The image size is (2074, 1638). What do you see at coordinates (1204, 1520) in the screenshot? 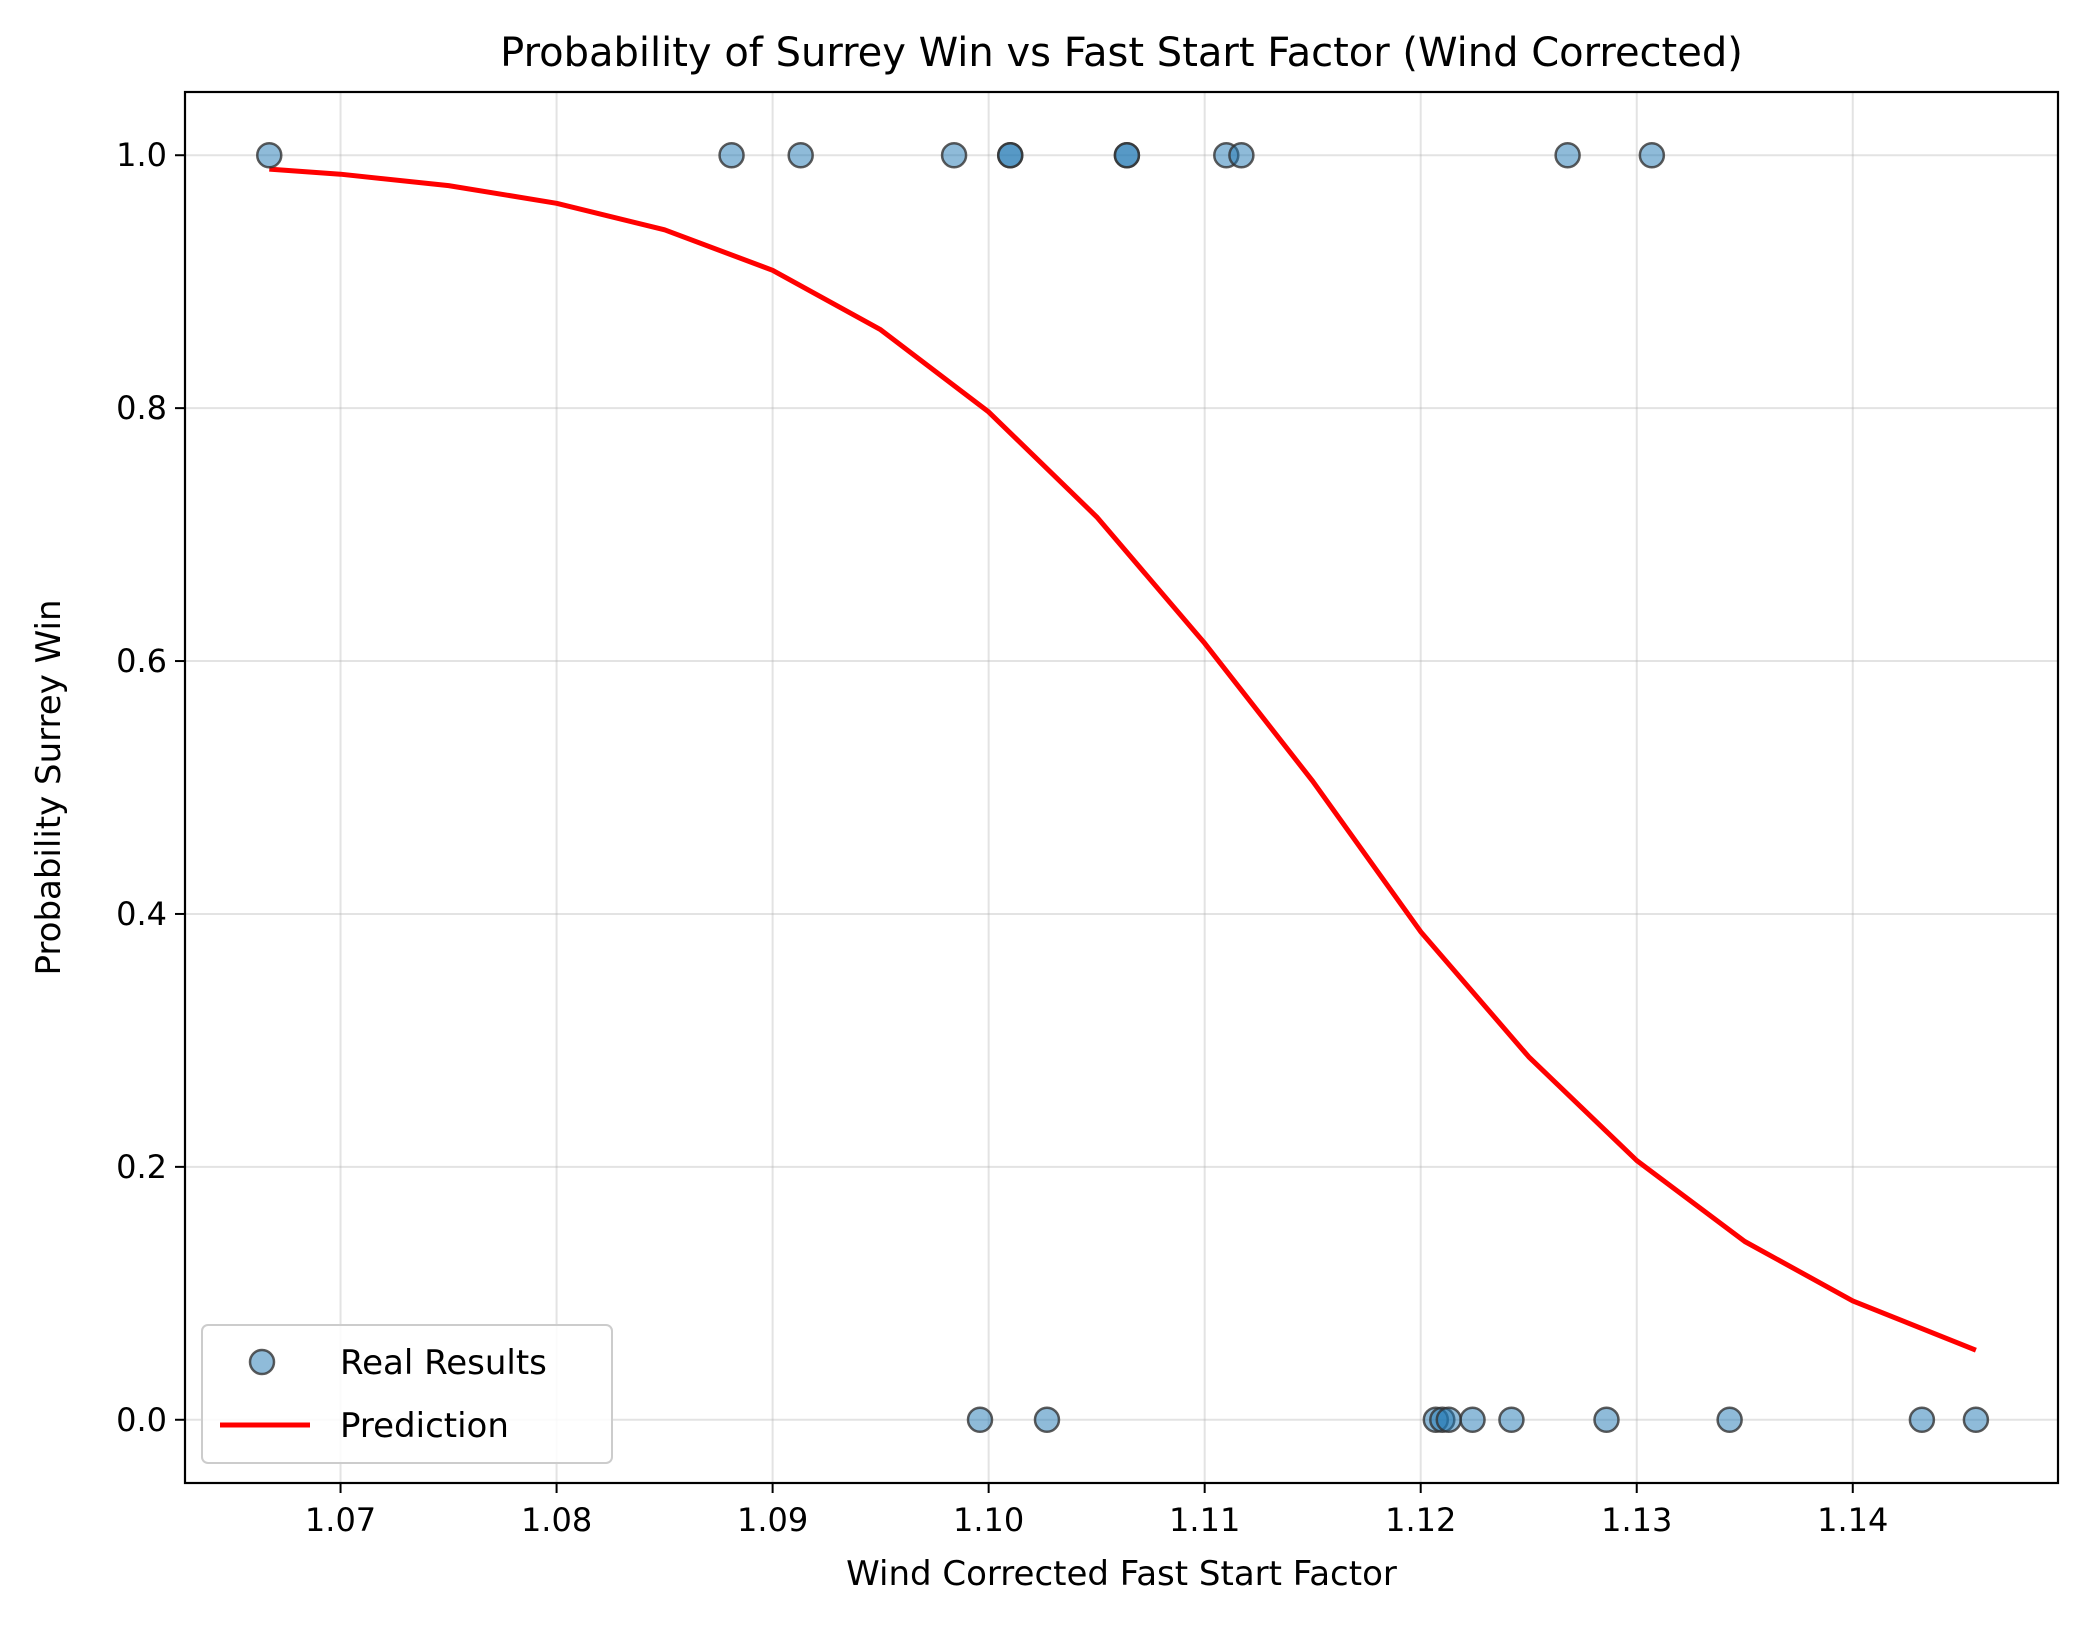
I see `x-tick-label-4: 1.11` at bounding box center [1204, 1520].